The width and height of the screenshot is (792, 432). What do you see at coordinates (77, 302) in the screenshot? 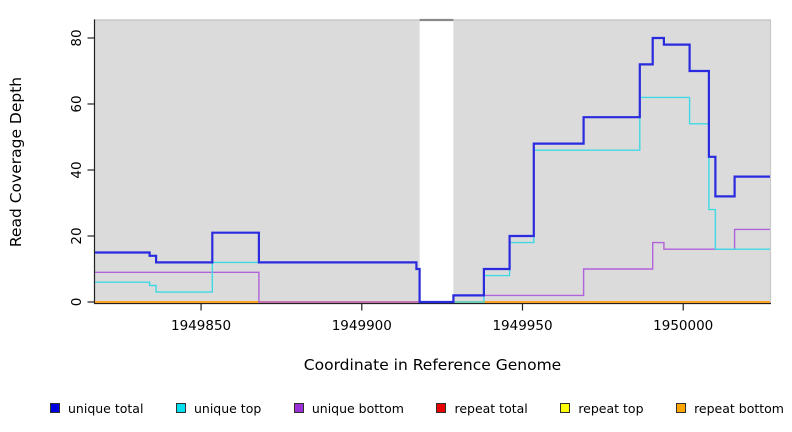
I see `y-tick-label: 0` at bounding box center [77, 302].